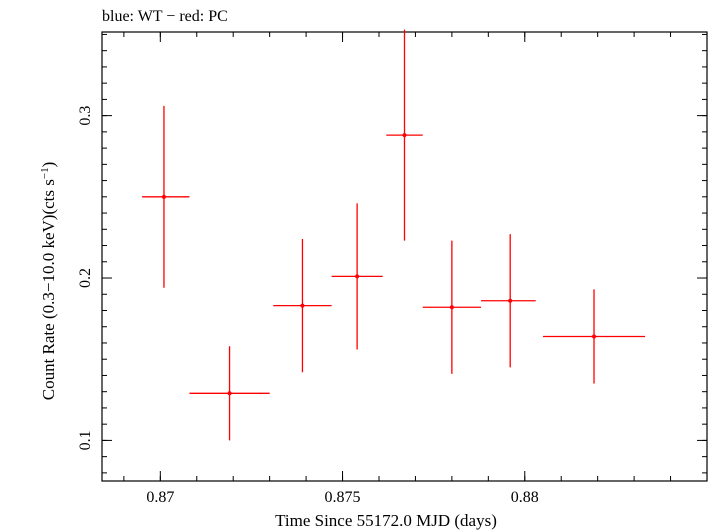  I want to click on x-tick-label: 0.87, so click(160, 497).